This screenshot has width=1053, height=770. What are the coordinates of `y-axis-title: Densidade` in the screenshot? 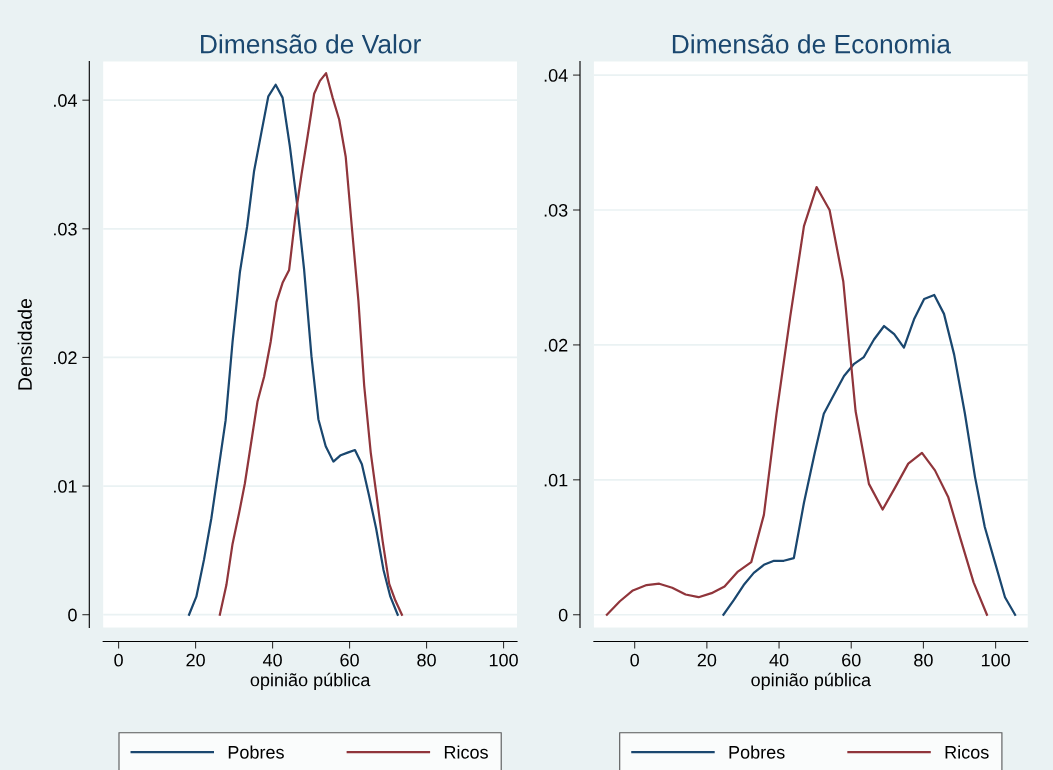 It's located at (24, 344).